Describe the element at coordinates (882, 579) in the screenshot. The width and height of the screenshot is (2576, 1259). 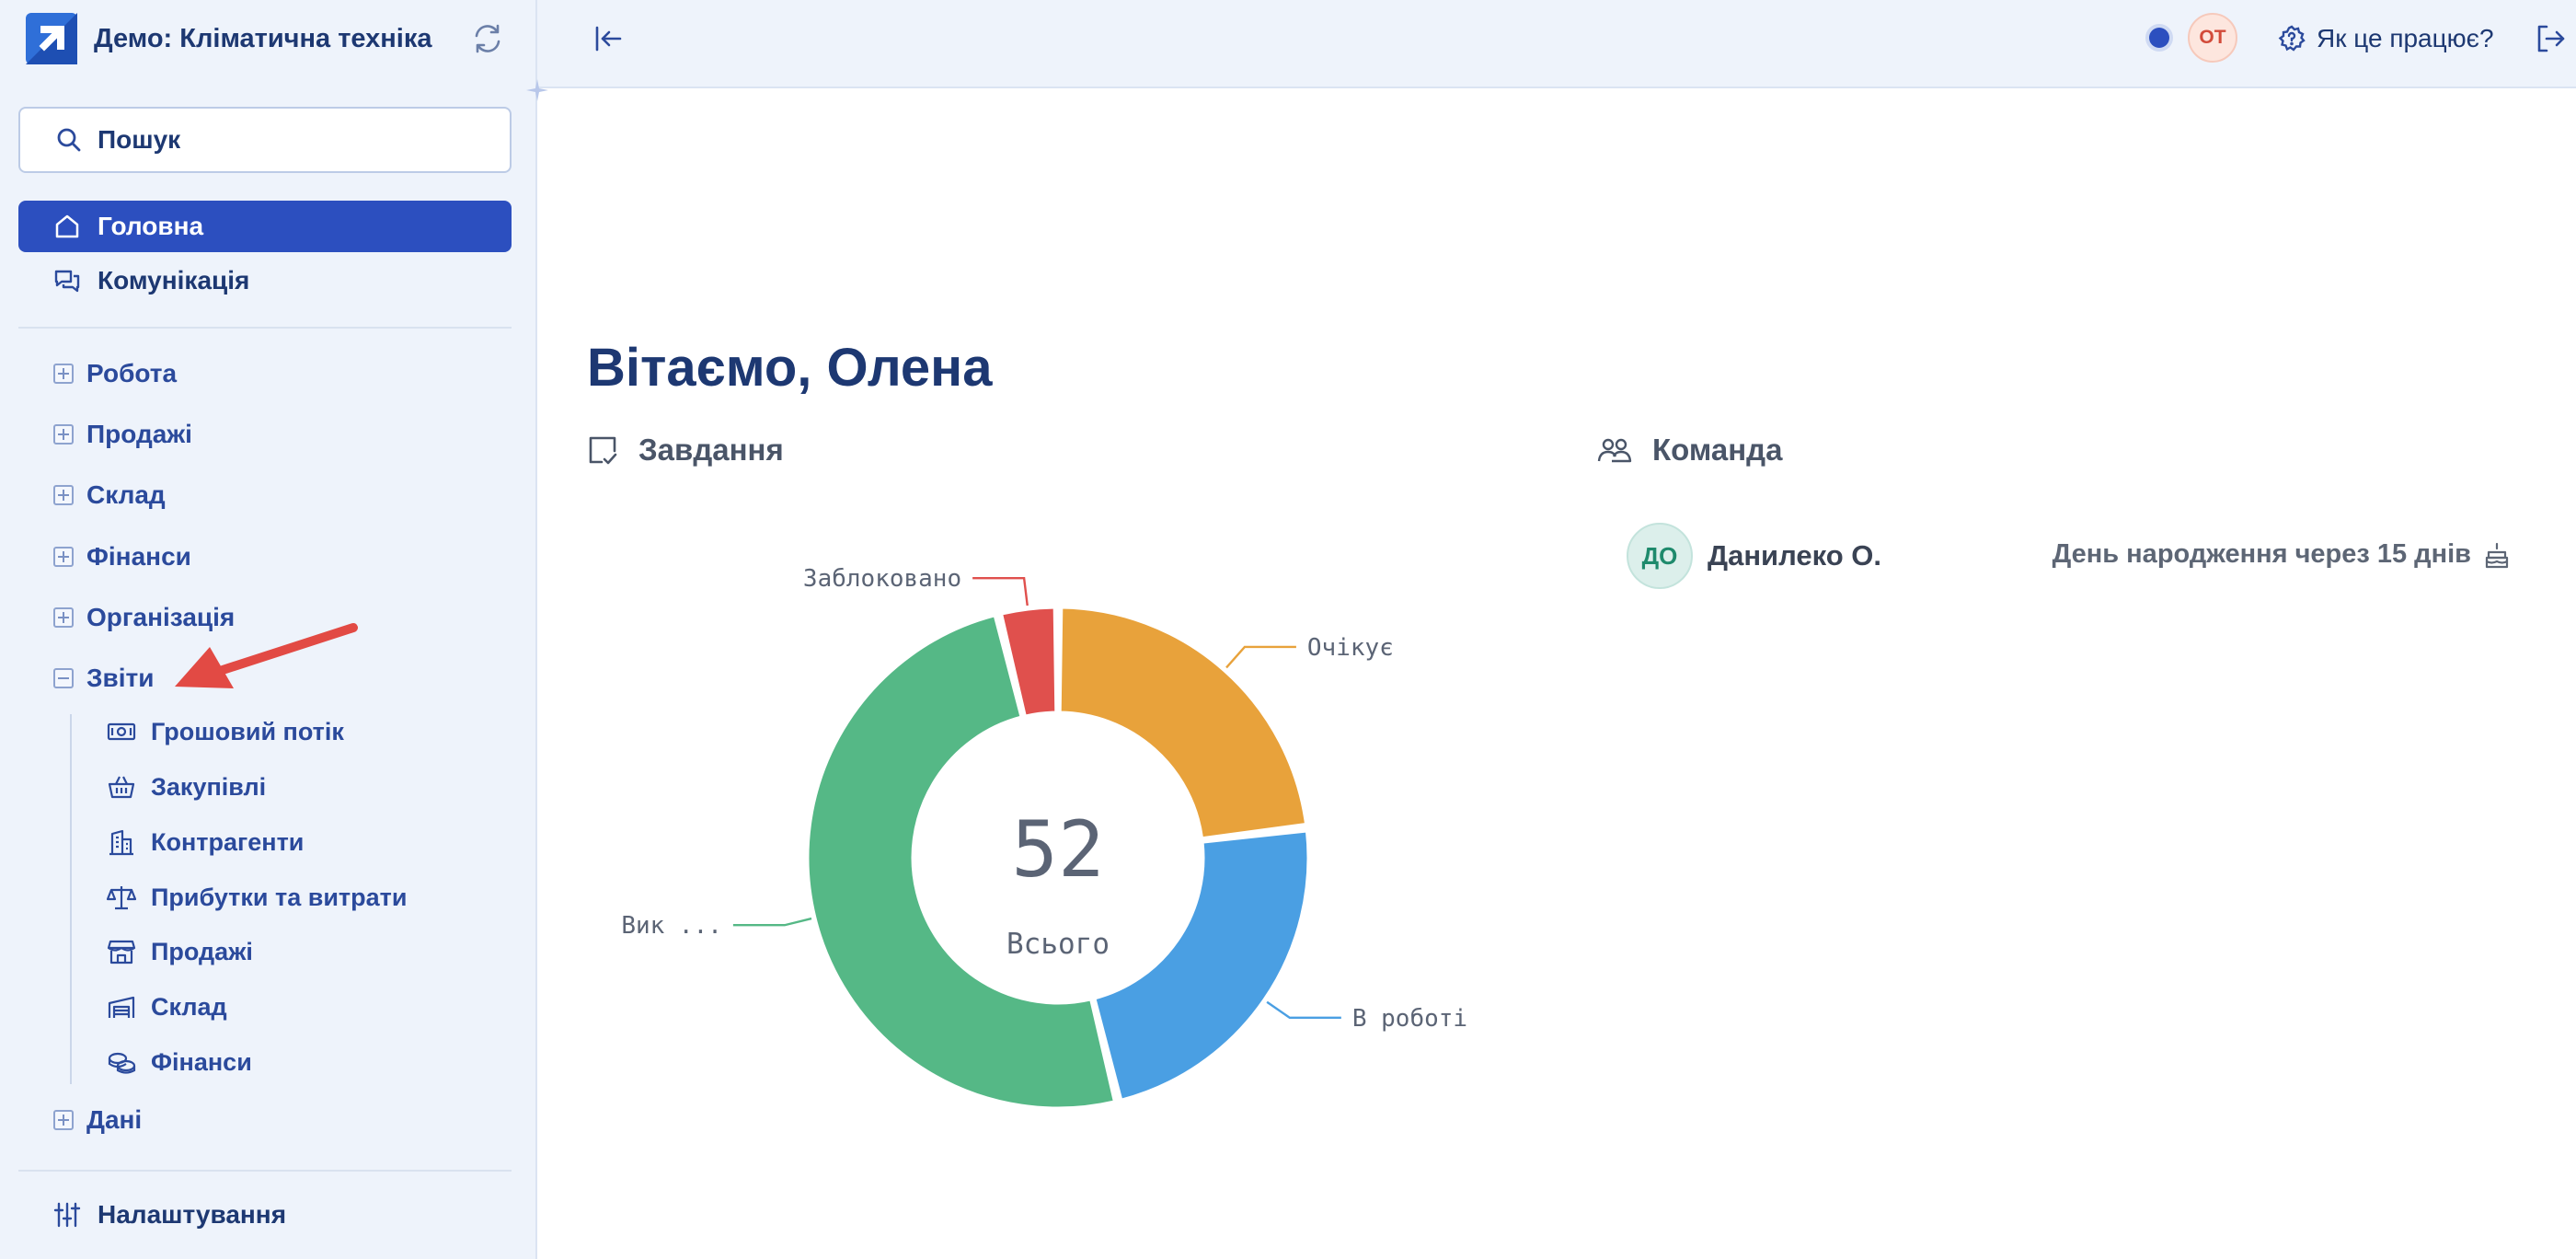
I see `slice-label: Заблоковано` at that location.